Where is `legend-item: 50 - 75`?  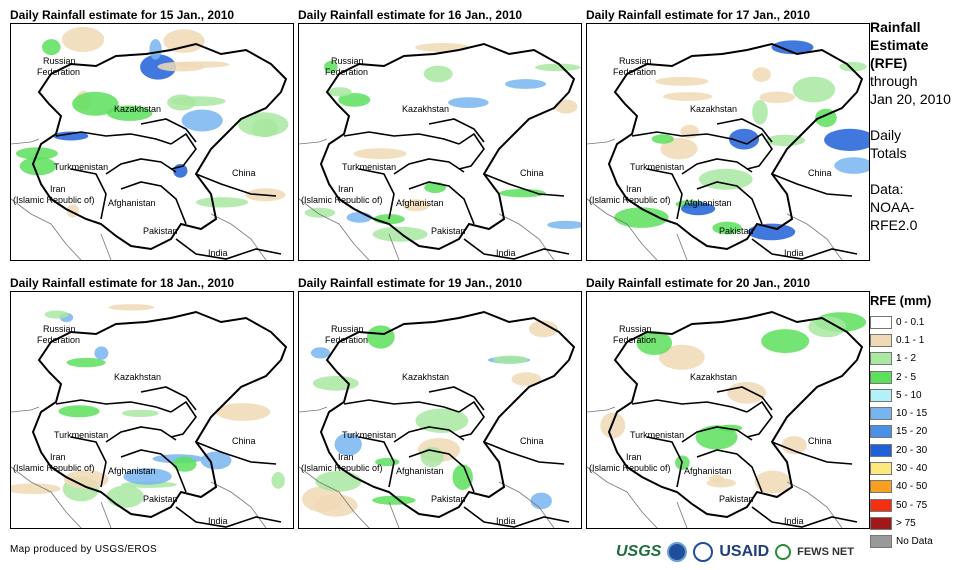
legend-item: 50 - 75 is located at coordinates (917, 505).